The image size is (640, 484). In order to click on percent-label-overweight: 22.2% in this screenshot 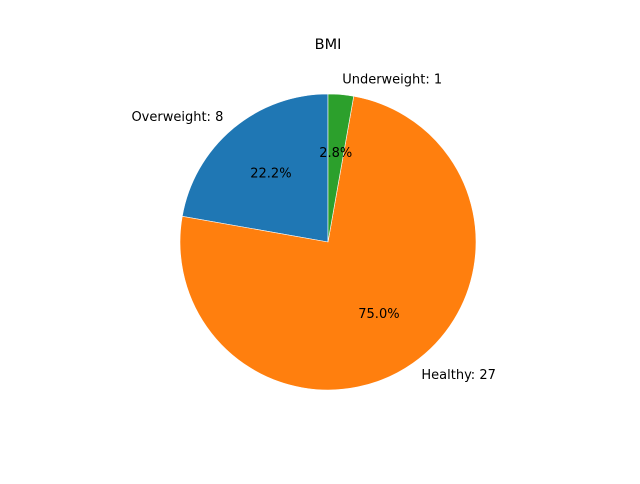, I will do `click(270, 173)`.